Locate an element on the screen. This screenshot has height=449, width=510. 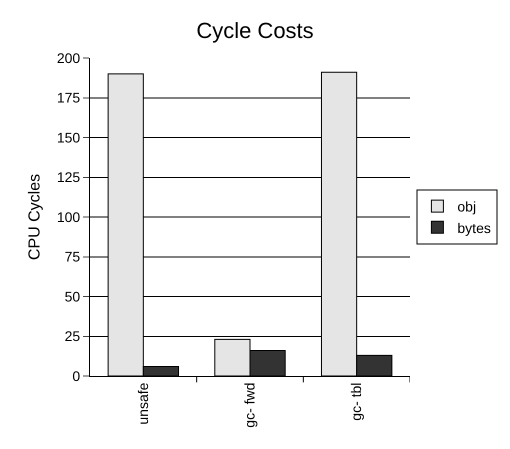
y-tick-label: 175 is located at coordinates (68, 98).